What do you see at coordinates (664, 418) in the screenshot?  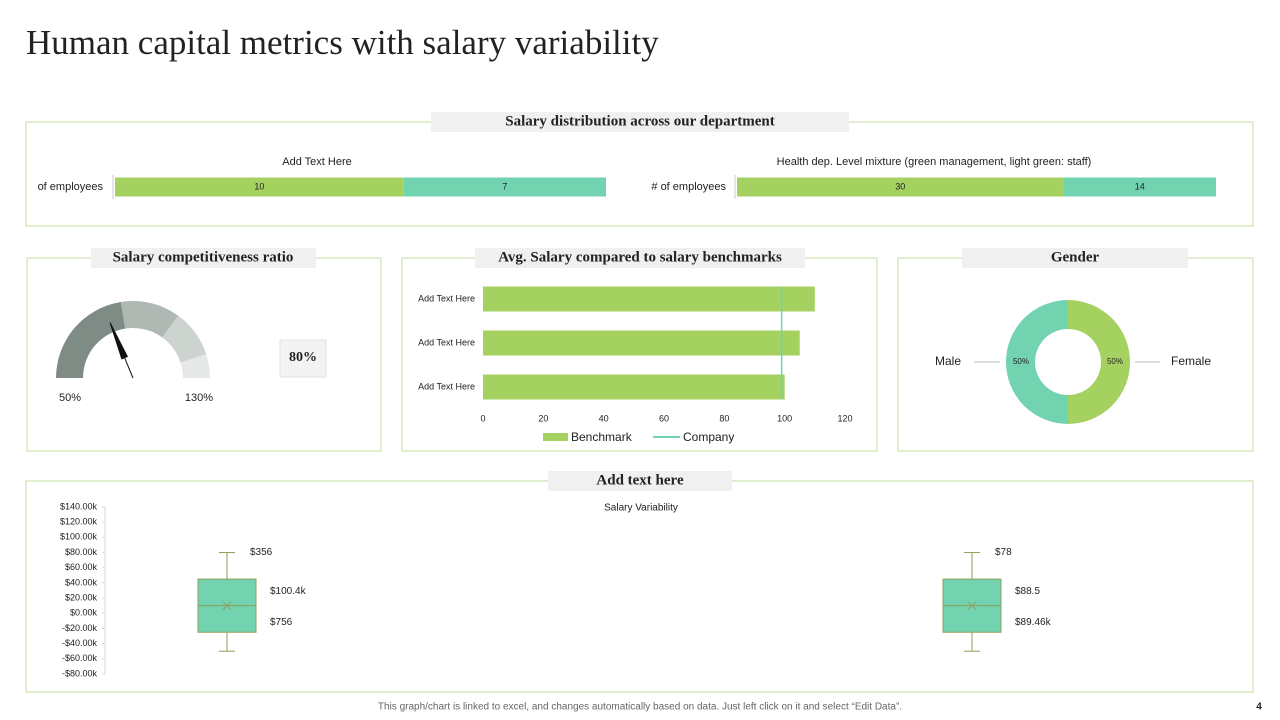 I see `x-tick-label: 60` at bounding box center [664, 418].